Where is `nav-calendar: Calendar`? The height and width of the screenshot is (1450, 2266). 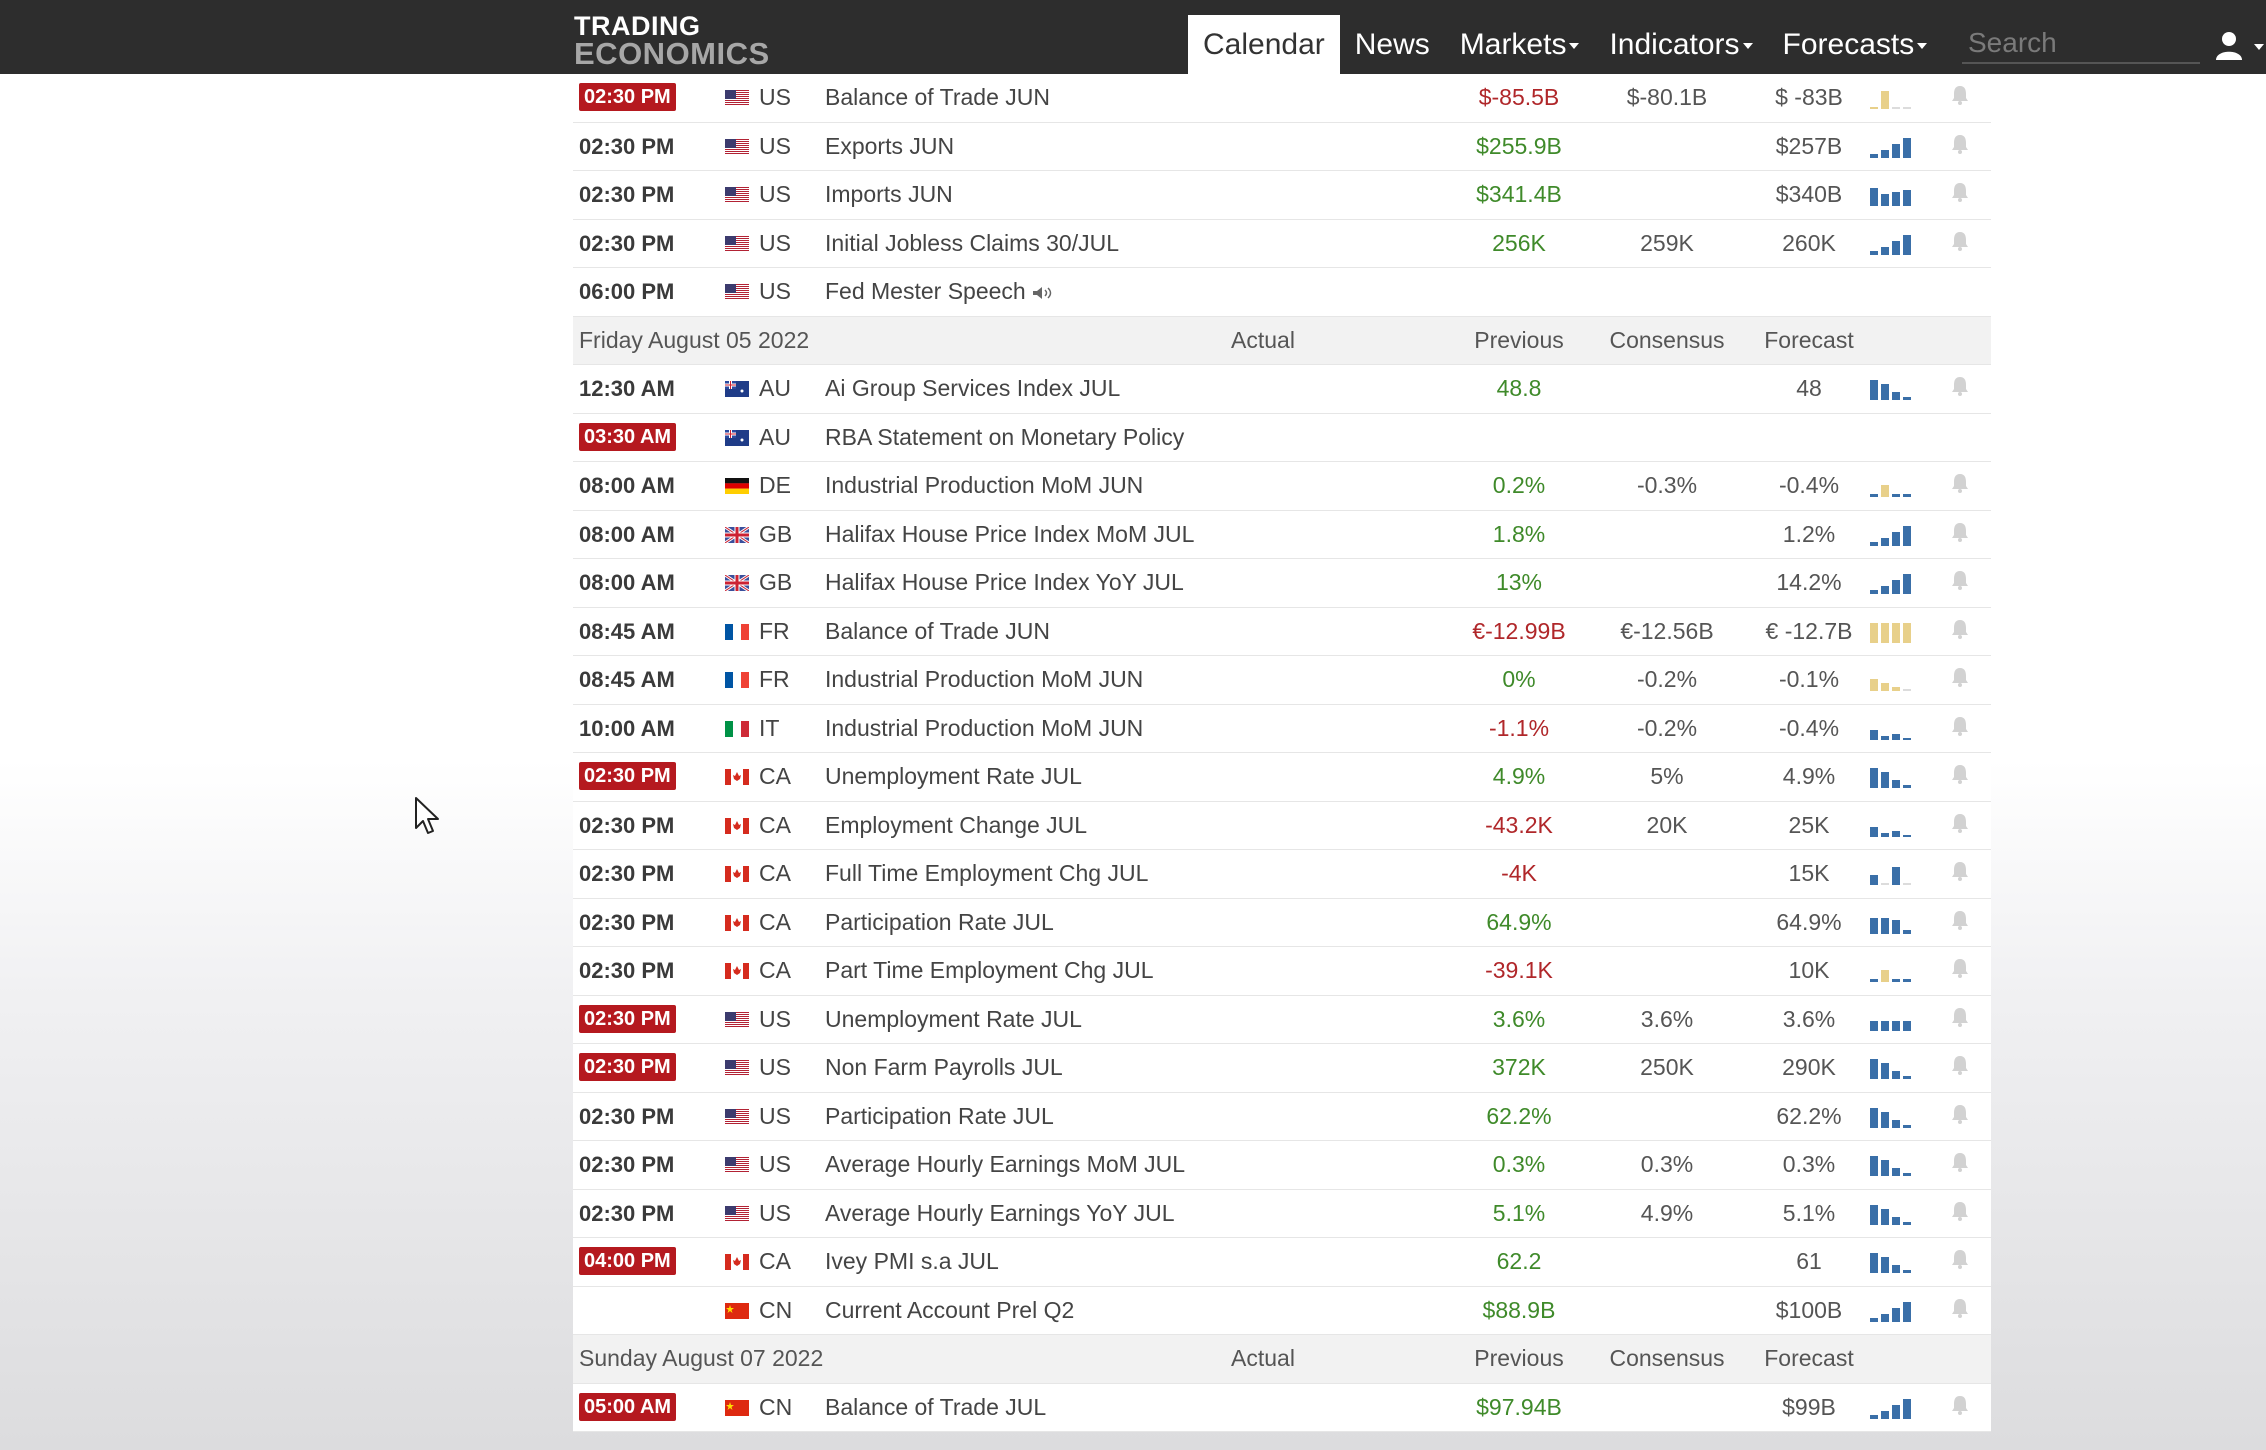
nav-calendar: Calendar is located at coordinates (1264, 44).